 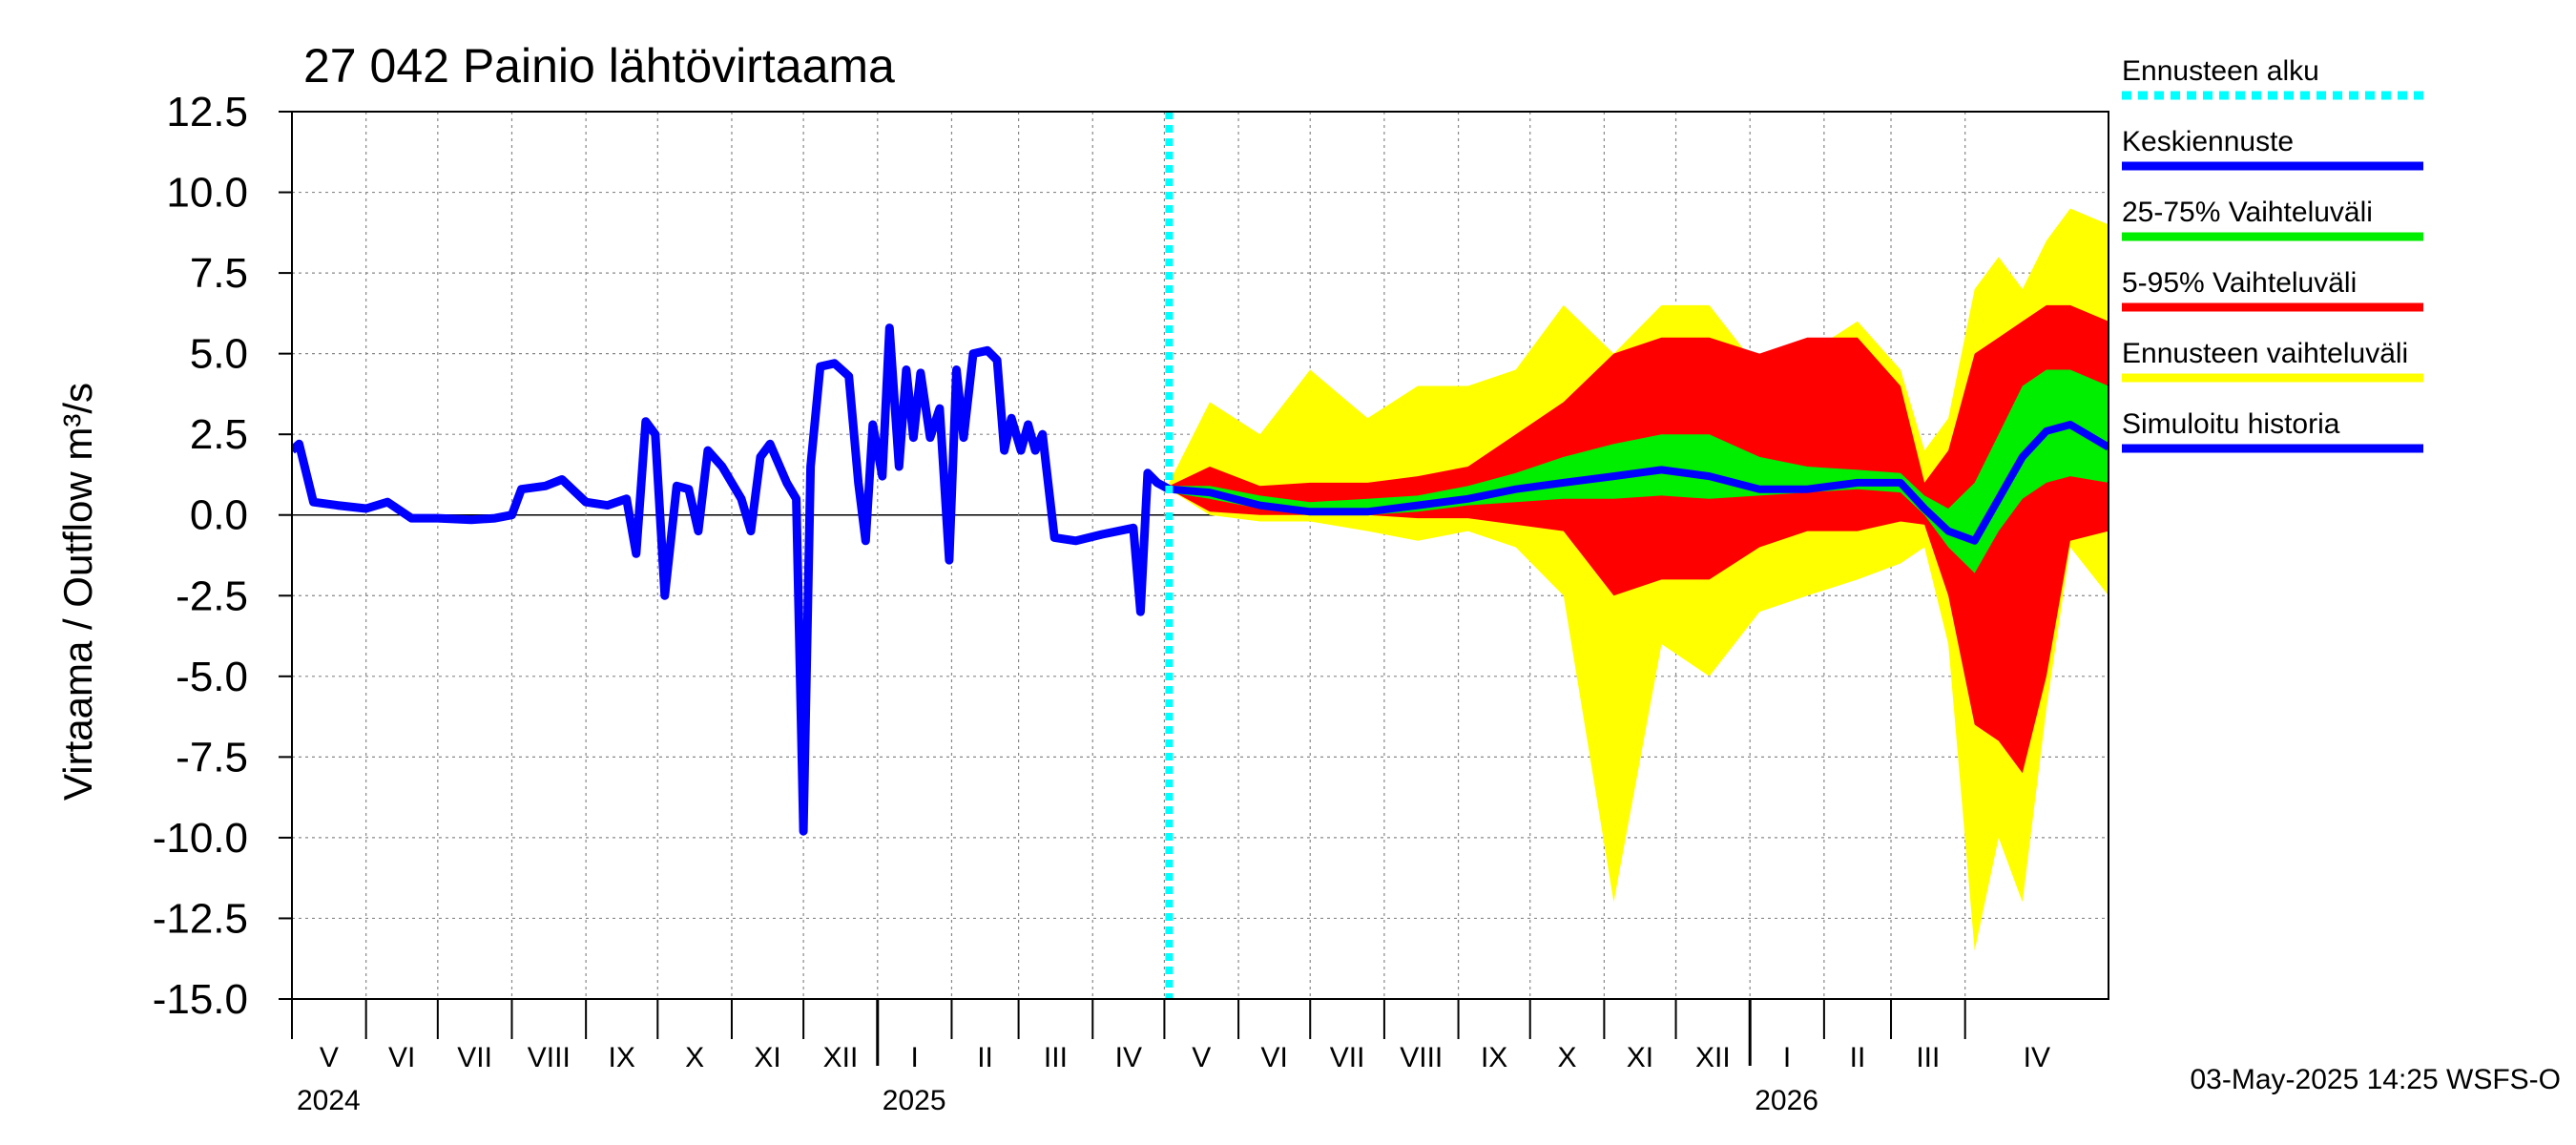 What do you see at coordinates (2265, 353) in the screenshot?
I see `legend-label: Ennusteen vaihteluväli` at bounding box center [2265, 353].